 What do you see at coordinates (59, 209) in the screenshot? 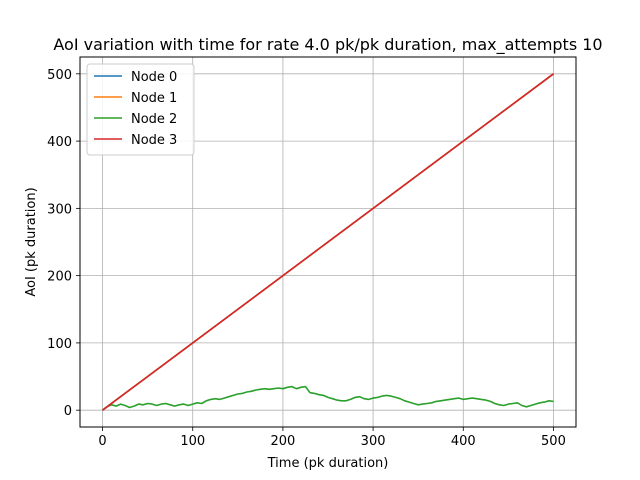
I see `y-tick-label: 300` at bounding box center [59, 209].